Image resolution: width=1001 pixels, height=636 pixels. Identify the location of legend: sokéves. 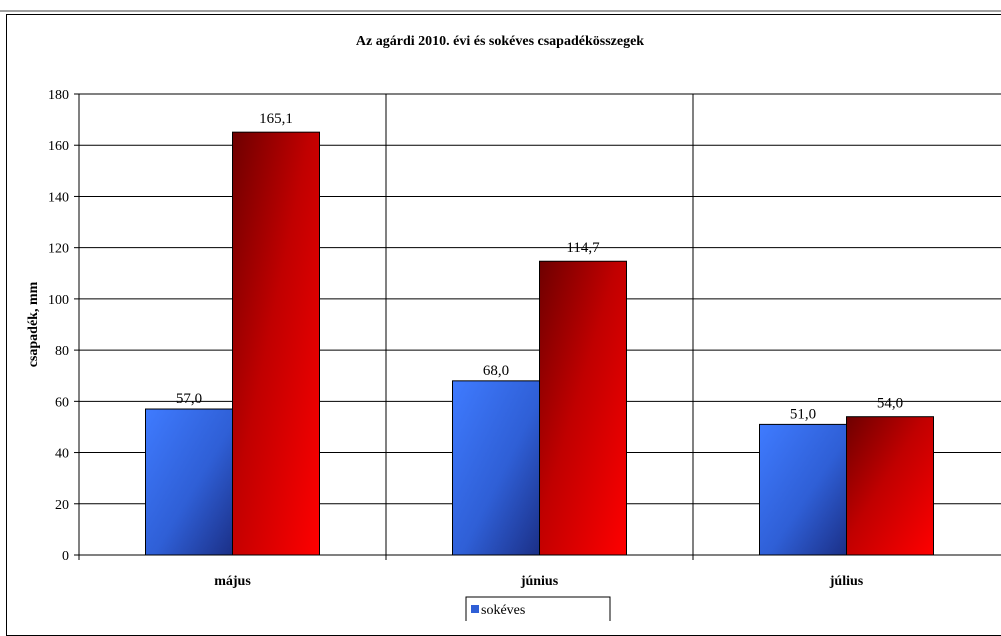
(538, 608).